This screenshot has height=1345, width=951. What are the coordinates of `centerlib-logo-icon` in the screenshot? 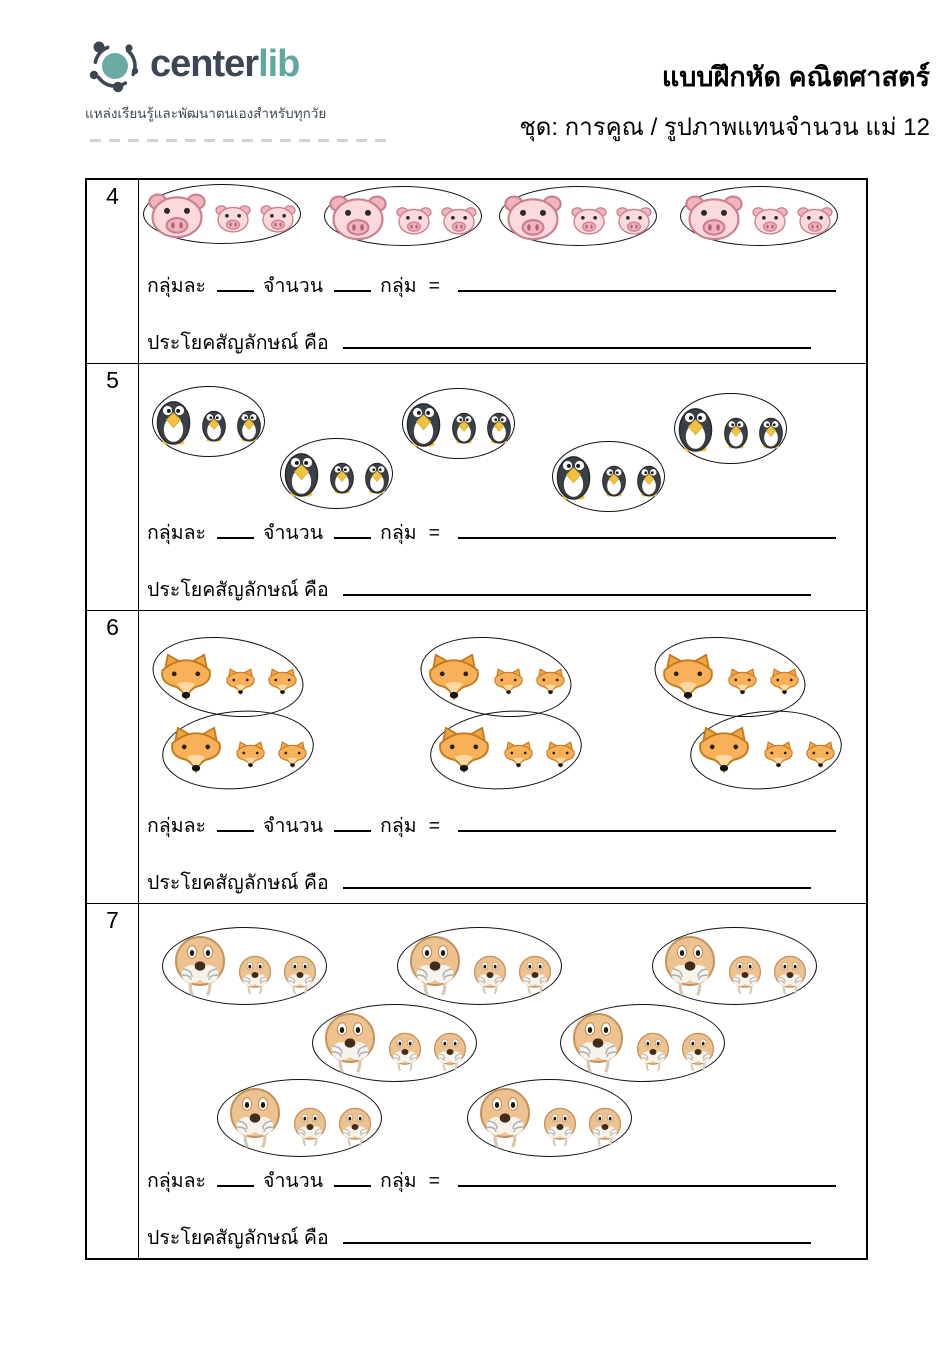 It's located at (114, 67).